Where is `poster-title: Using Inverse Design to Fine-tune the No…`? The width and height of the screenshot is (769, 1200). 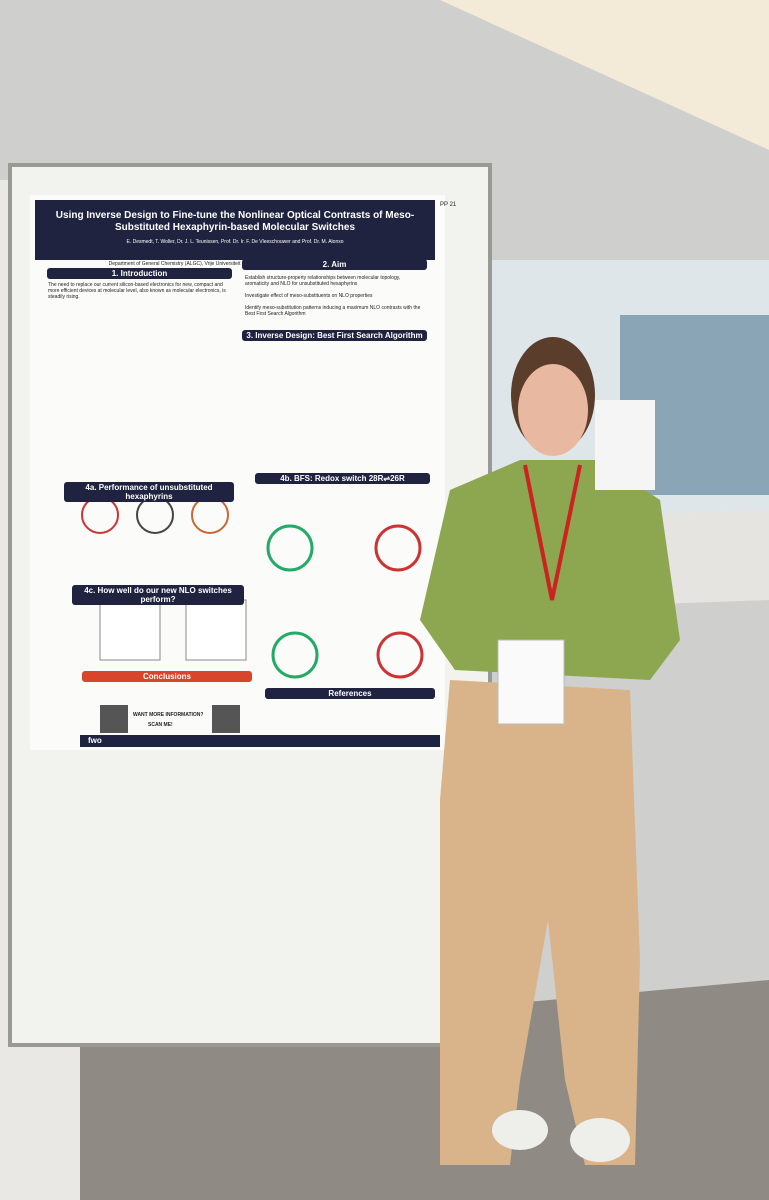 poster-title: Using Inverse Design to Fine-tune the No… is located at coordinates (235, 221).